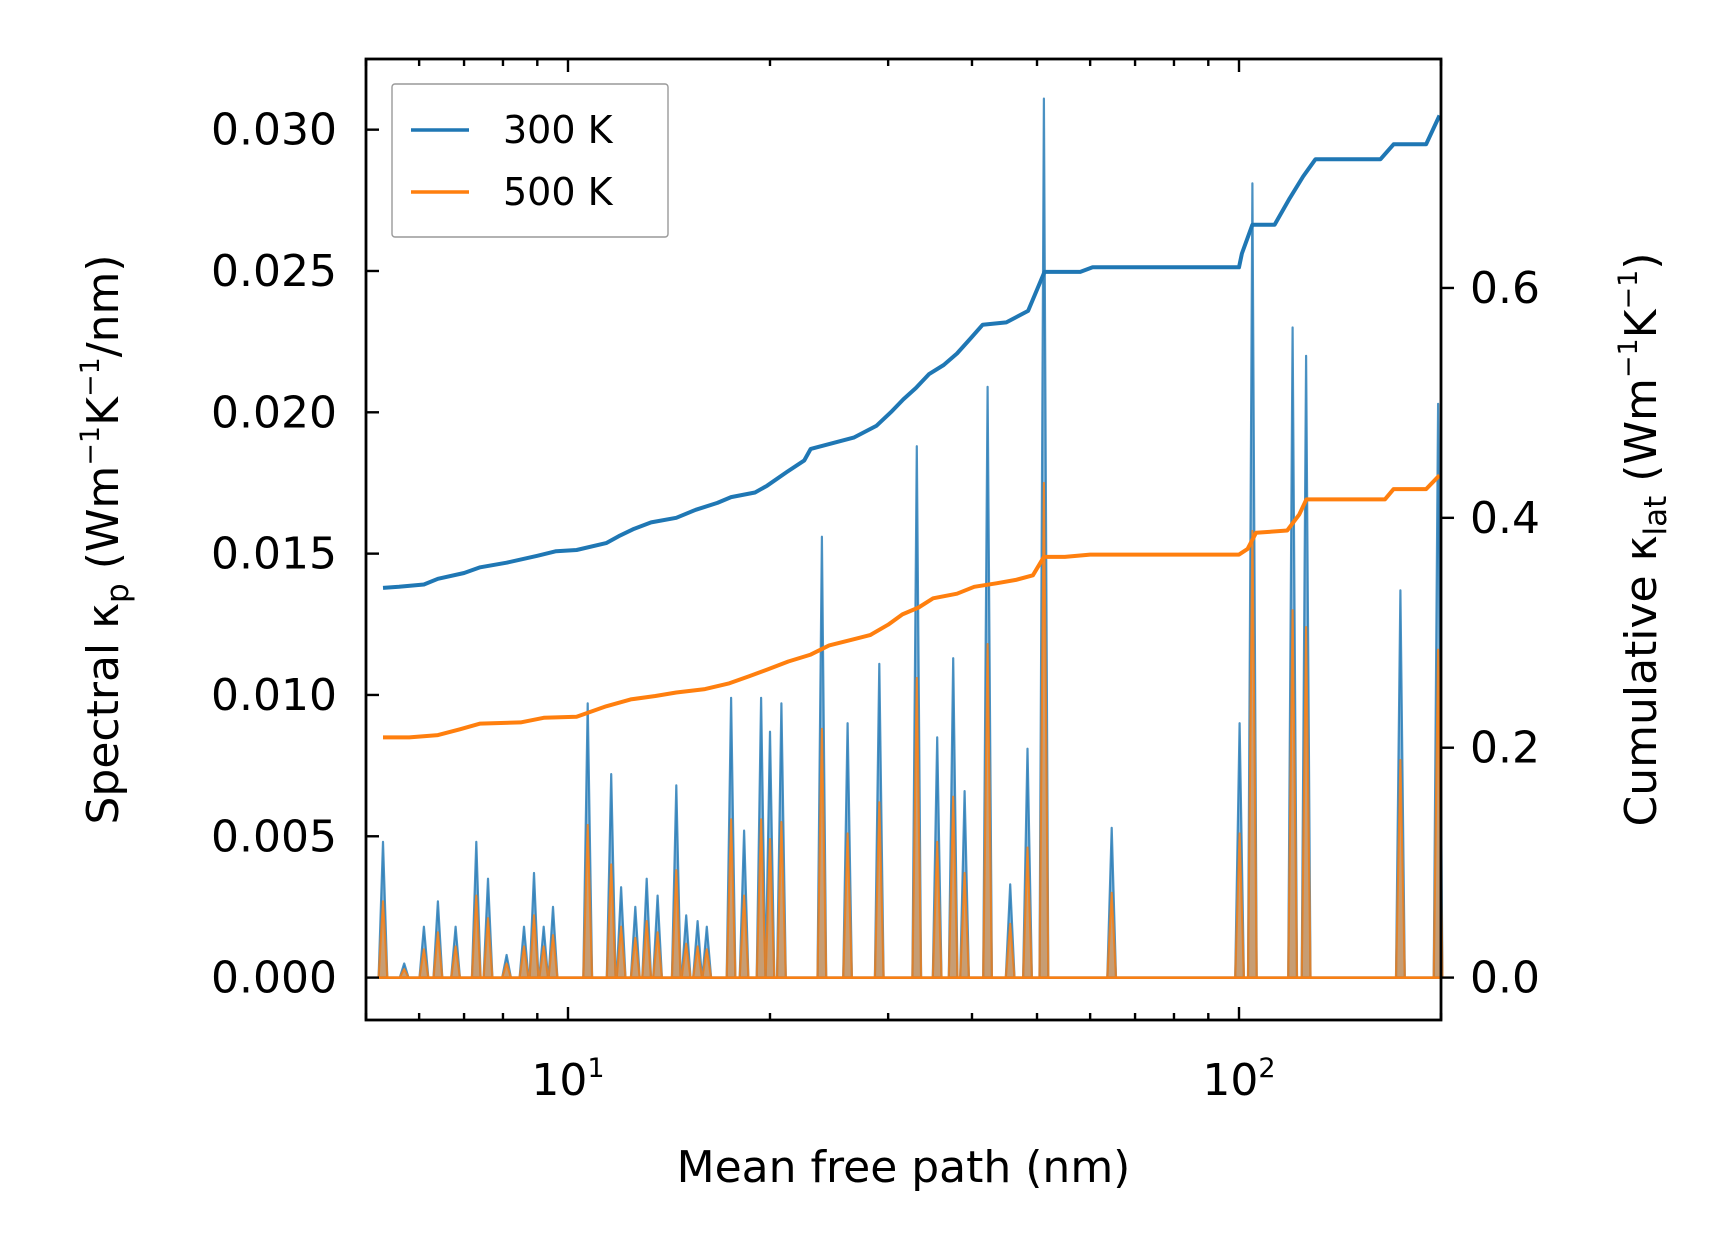 The image size is (1716, 1254). Describe the element at coordinates (1505, 748) in the screenshot. I see `y-right-tick-label: 0.2` at that location.